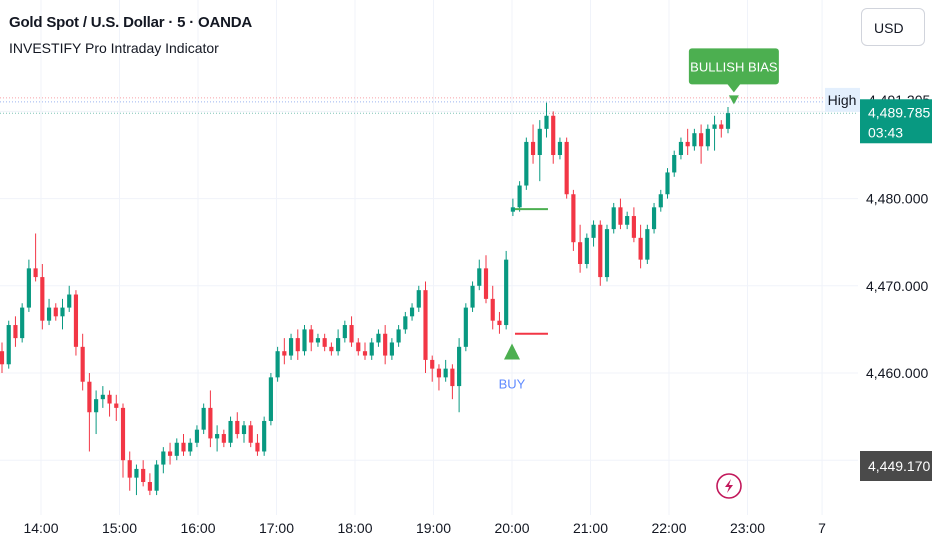 This screenshot has width=932, height=550. What do you see at coordinates (354, 528) in the screenshot?
I see `x-tick-label: 18:00` at bounding box center [354, 528].